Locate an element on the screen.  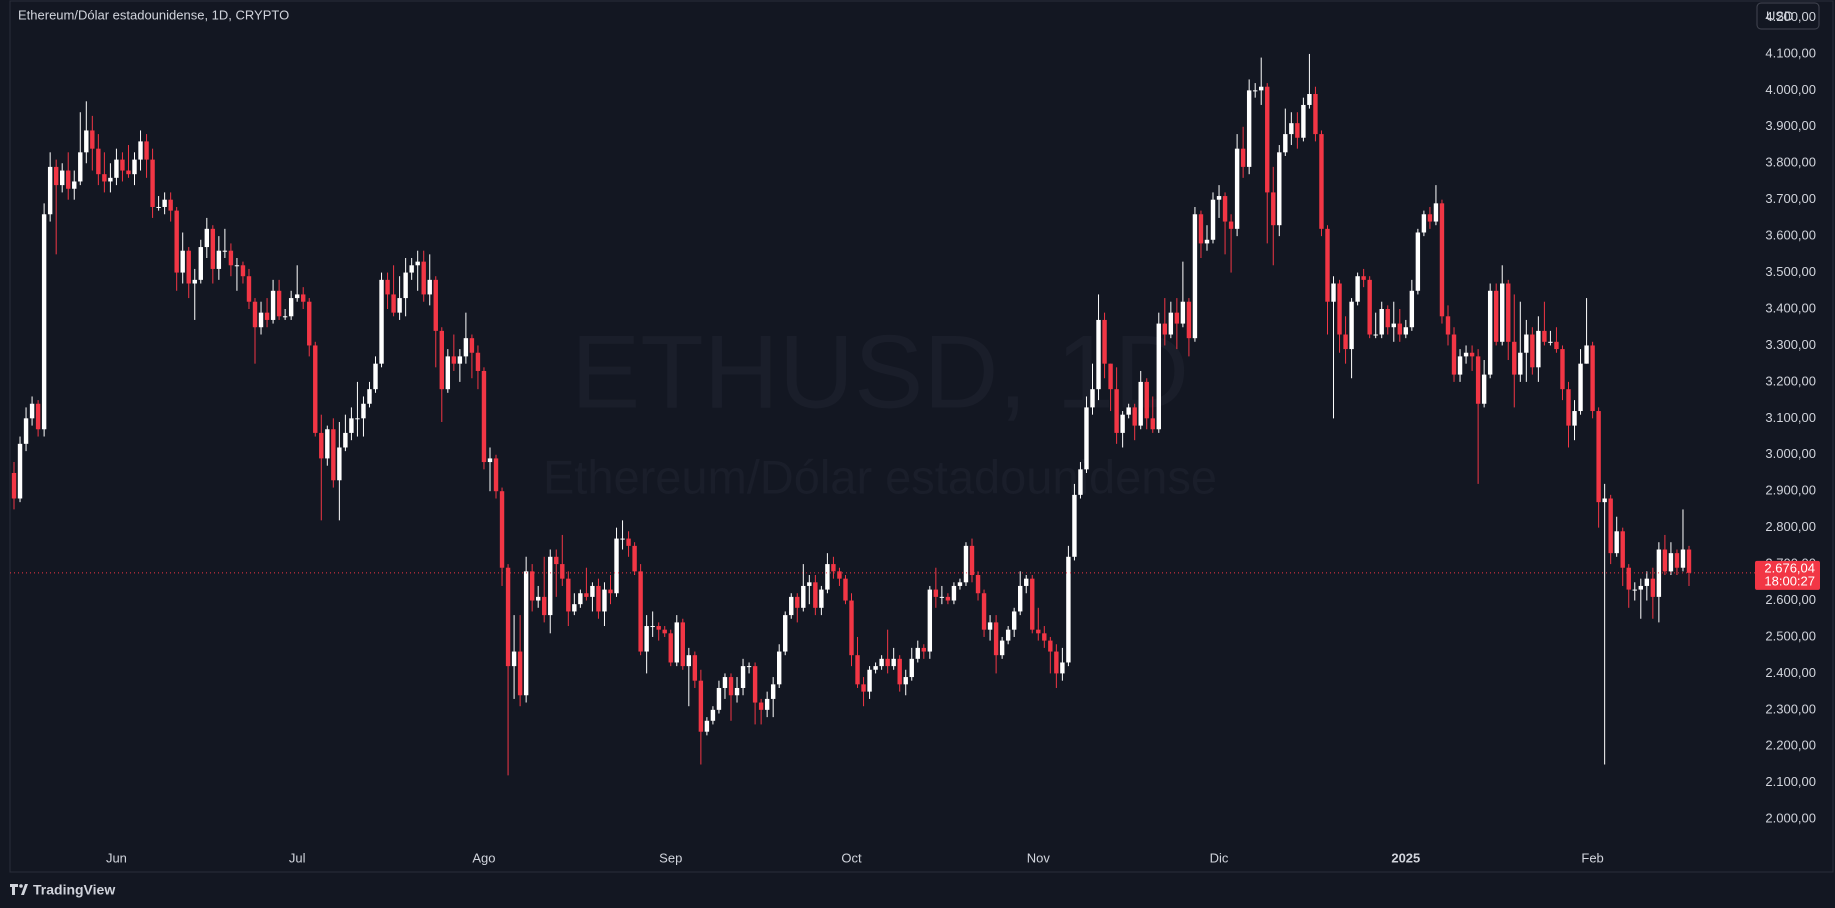
y-tick-label: 2.000,00 is located at coordinates (1790, 818).